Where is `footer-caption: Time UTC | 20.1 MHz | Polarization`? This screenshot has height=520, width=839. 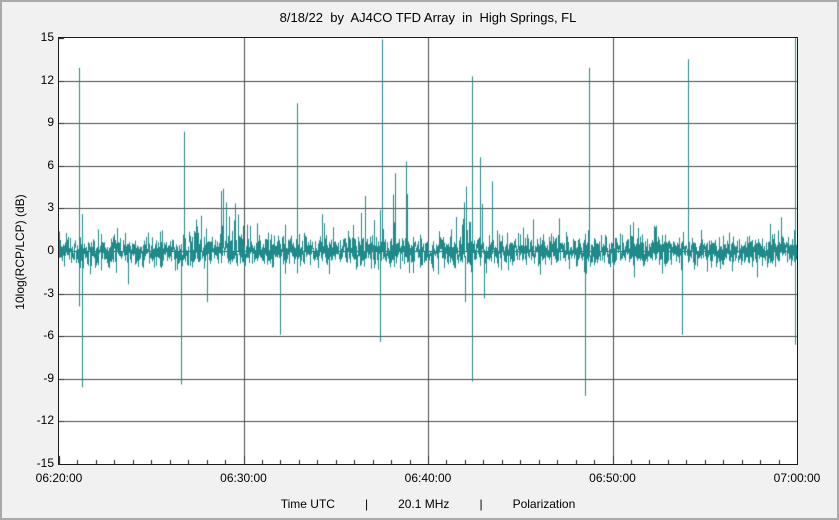
footer-caption: Time UTC | 20.1 MHz | Polarization is located at coordinates (428, 504).